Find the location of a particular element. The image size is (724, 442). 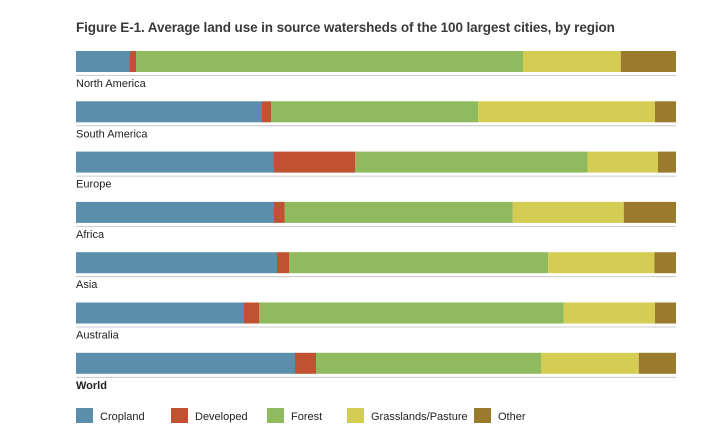

category-label-africa: Africa is located at coordinates (90, 235).